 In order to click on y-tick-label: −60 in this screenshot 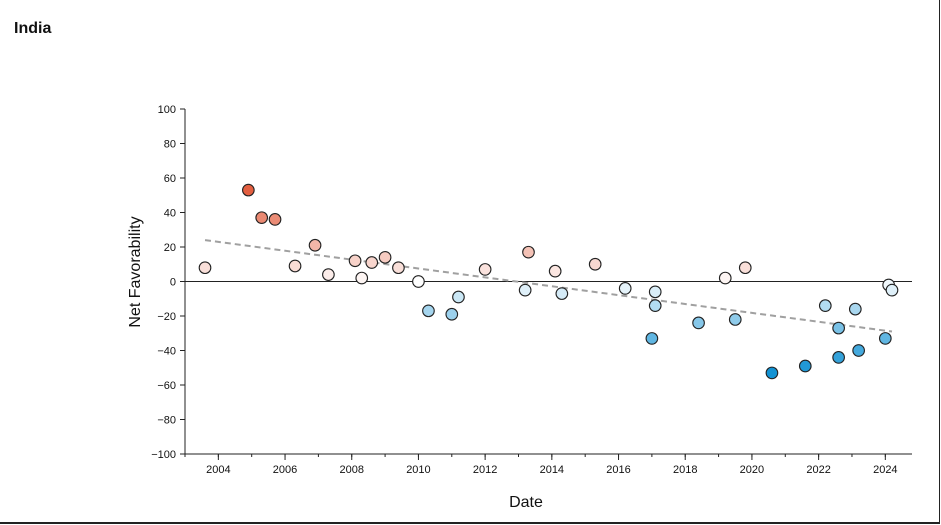, I will do `click(166, 386)`.